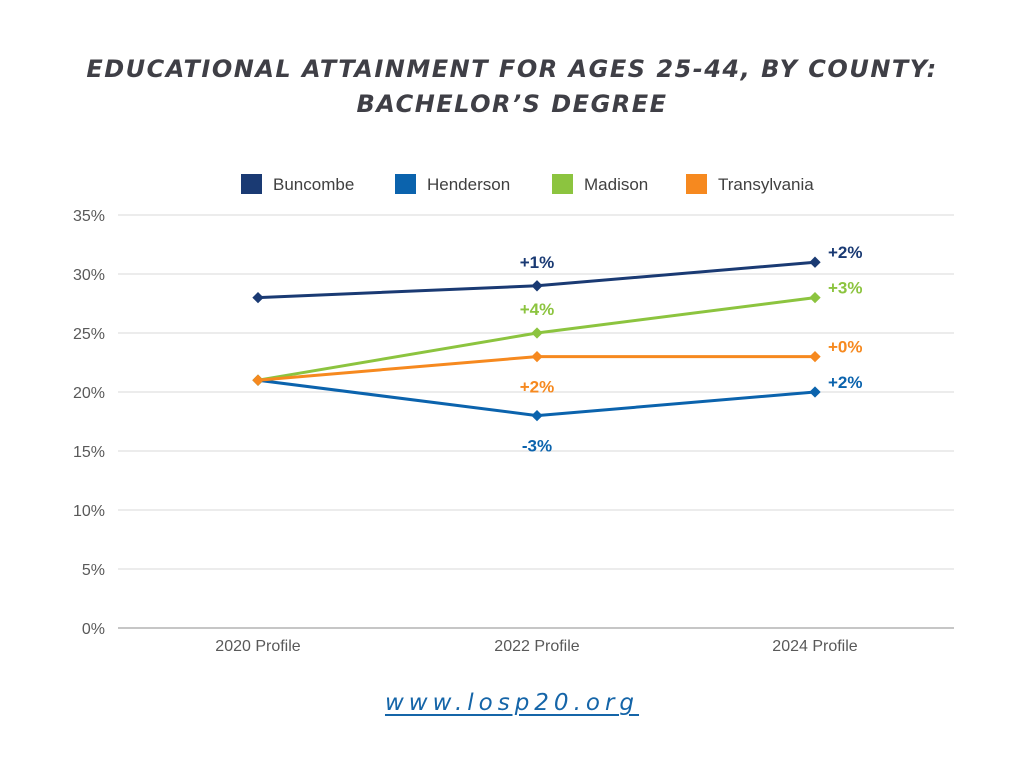  Describe the element at coordinates (537, 387) in the screenshot. I see `data-label-transylvania: +2%` at that location.